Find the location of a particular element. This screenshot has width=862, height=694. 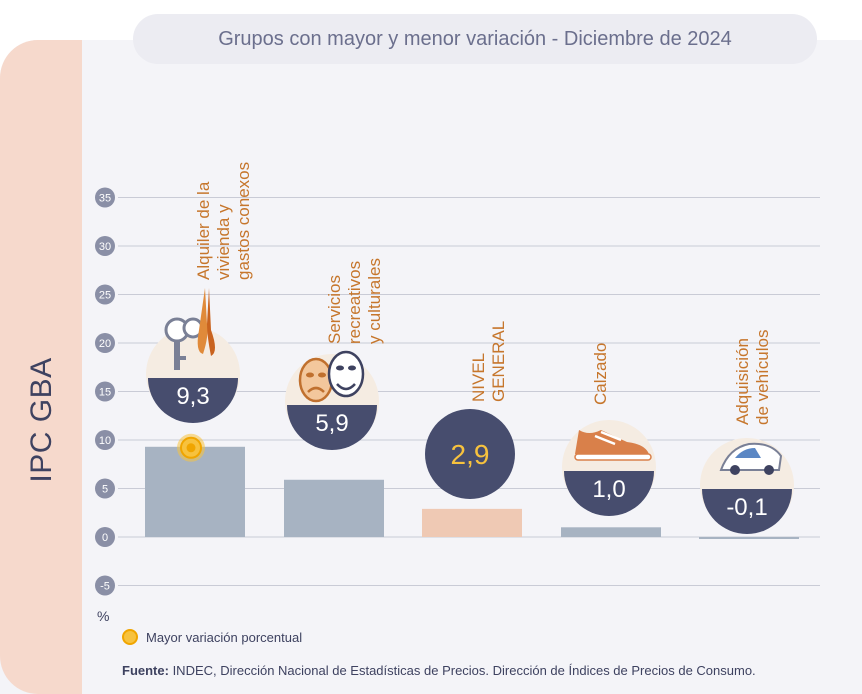

category-label-line: vivienda y is located at coordinates (223, 242).